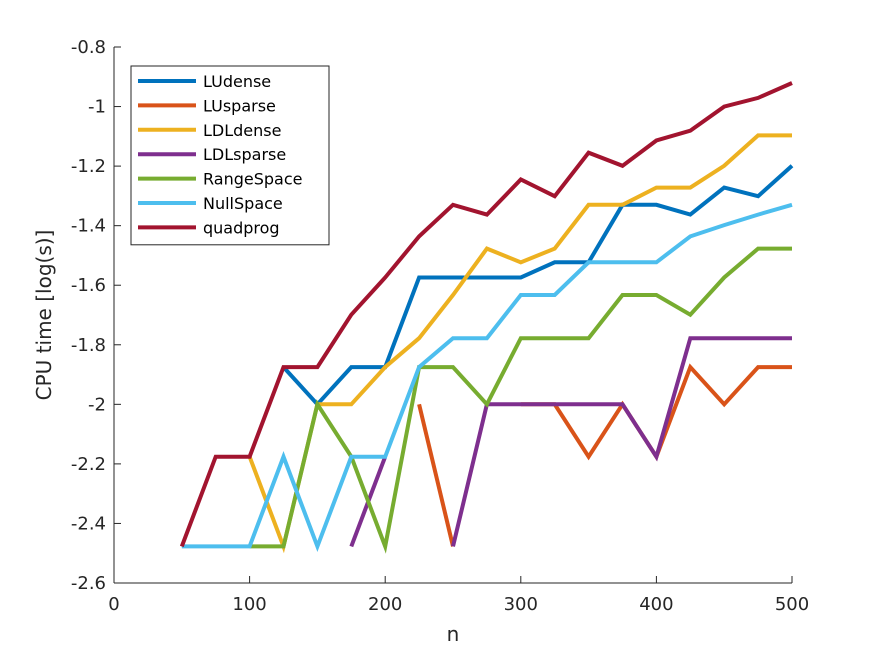 The height and width of the screenshot is (656, 875). Describe the element at coordinates (243, 203) in the screenshot. I see `legend-label-nullspace: NullSpace` at that location.